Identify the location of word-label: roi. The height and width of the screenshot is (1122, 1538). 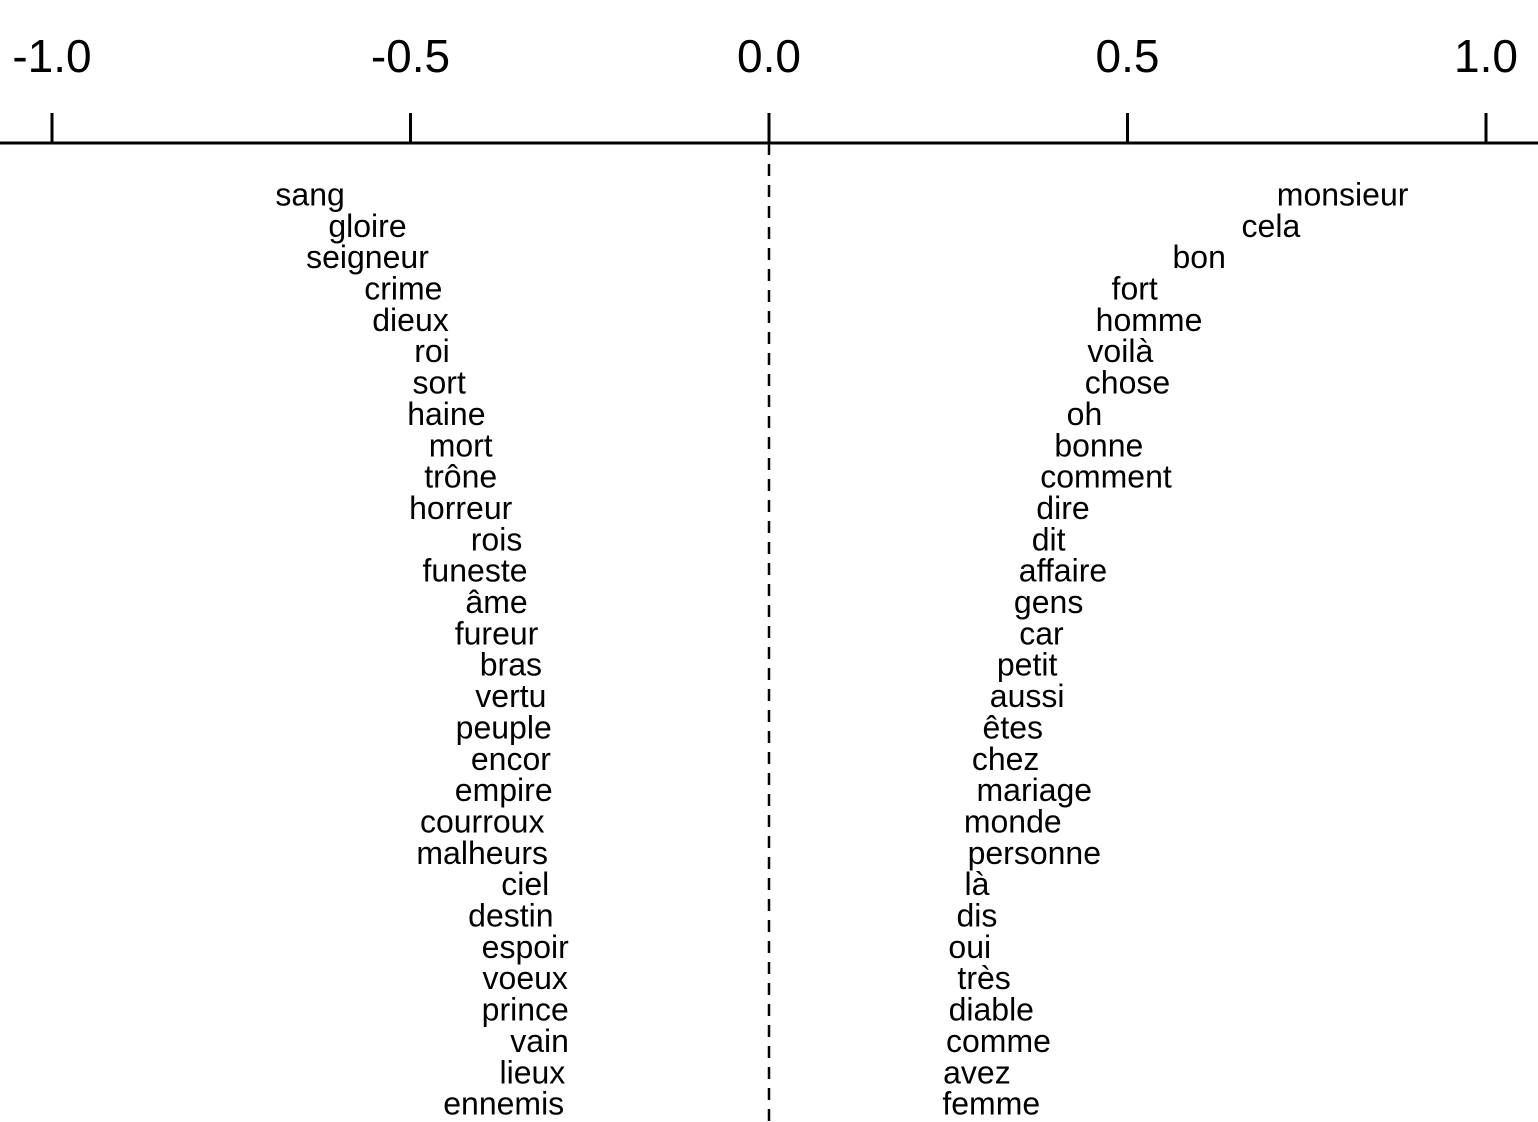
(432, 351).